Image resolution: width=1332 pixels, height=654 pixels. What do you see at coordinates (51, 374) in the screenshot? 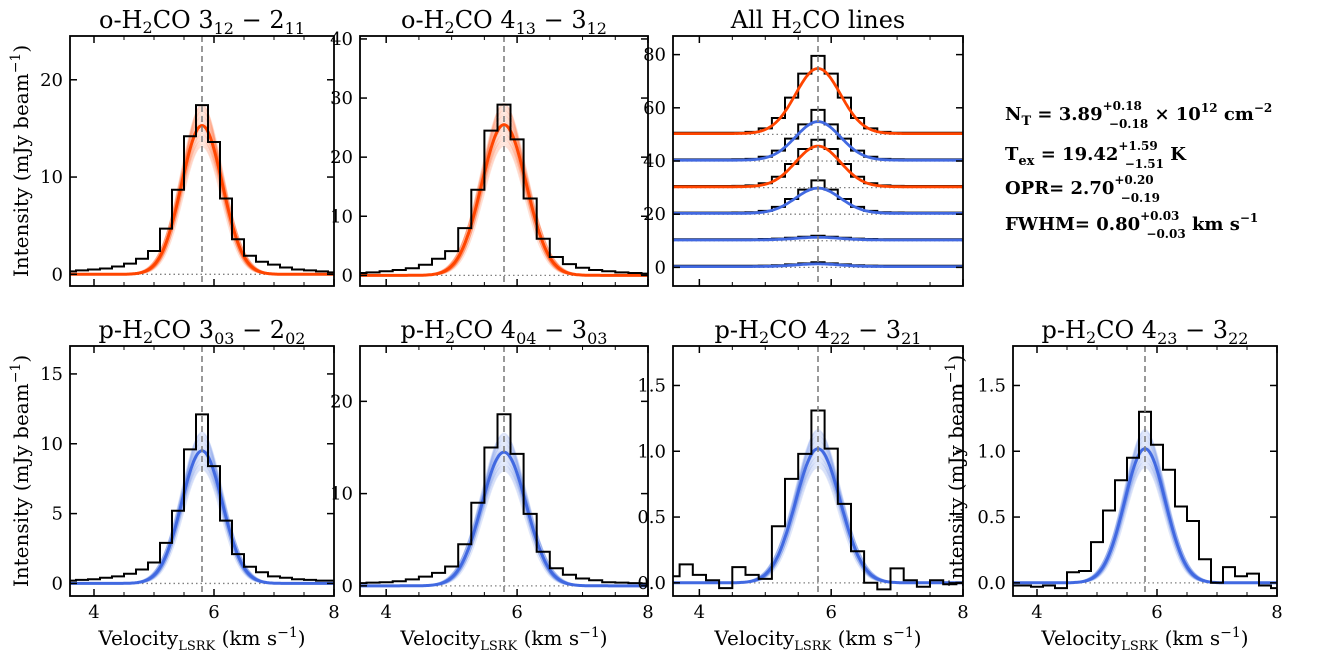
I see `y-tick-label: 15` at bounding box center [51, 374].